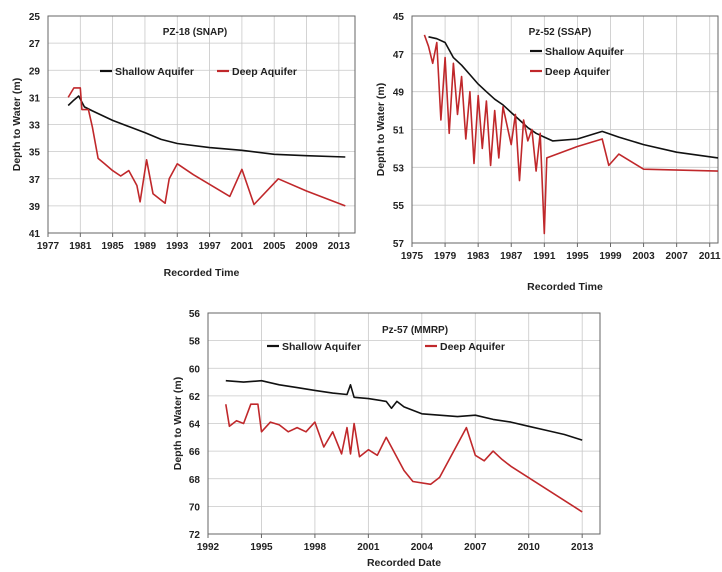 Image resolution: width=722 pixels, height=572 pixels. What do you see at coordinates (35, 126) in the screenshot?
I see `y-tick-label: 33` at bounding box center [35, 126].